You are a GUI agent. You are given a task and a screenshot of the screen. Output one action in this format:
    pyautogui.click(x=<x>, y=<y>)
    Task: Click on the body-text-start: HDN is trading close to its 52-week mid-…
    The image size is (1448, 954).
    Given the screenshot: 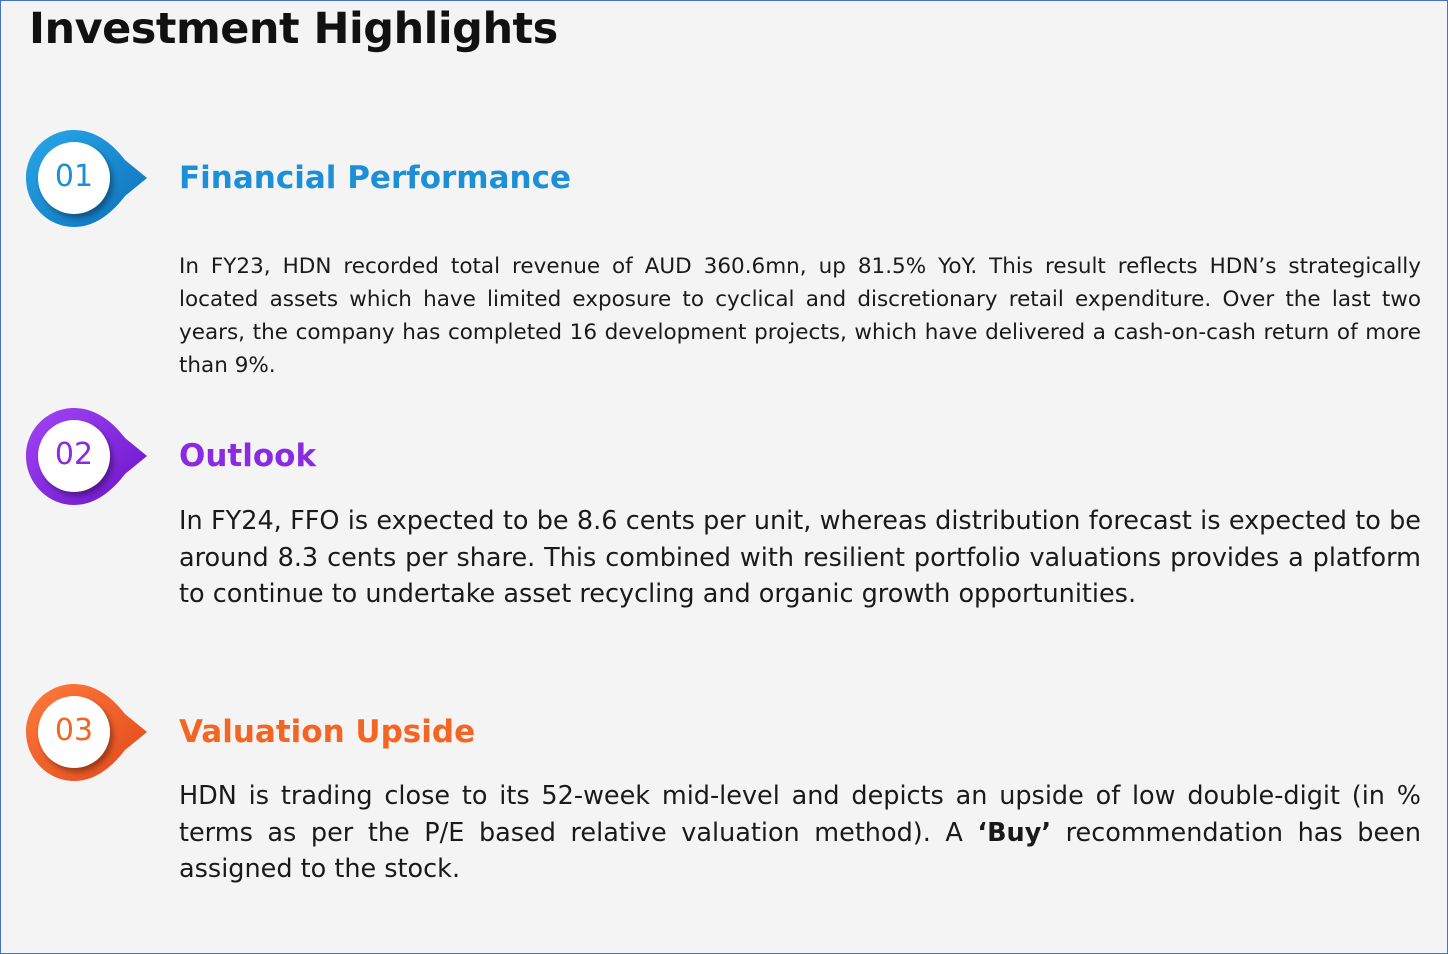 What is the action you would take?
    pyautogui.click(x=800, y=814)
    